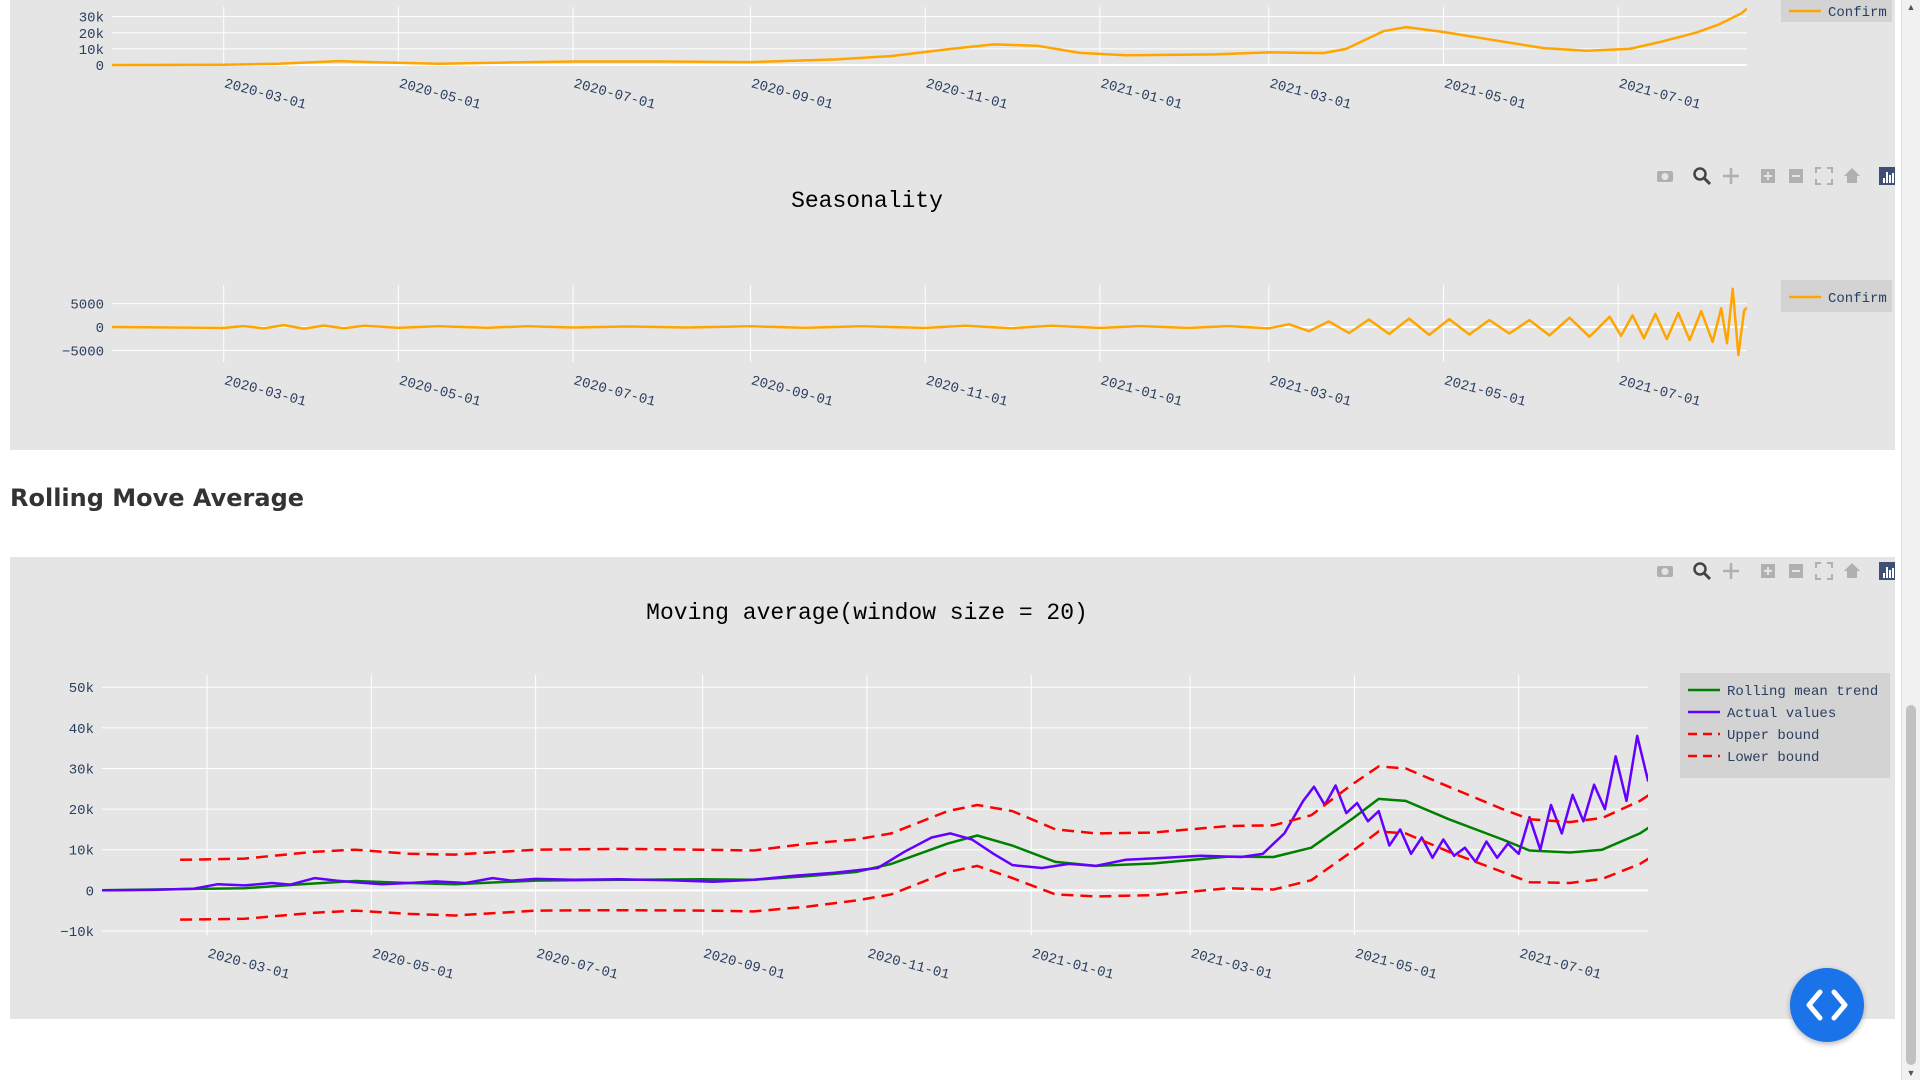 The width and height of the screenshot is (1920, 1080). I want to click on scrollbar-thumb, so click(1911, 885).